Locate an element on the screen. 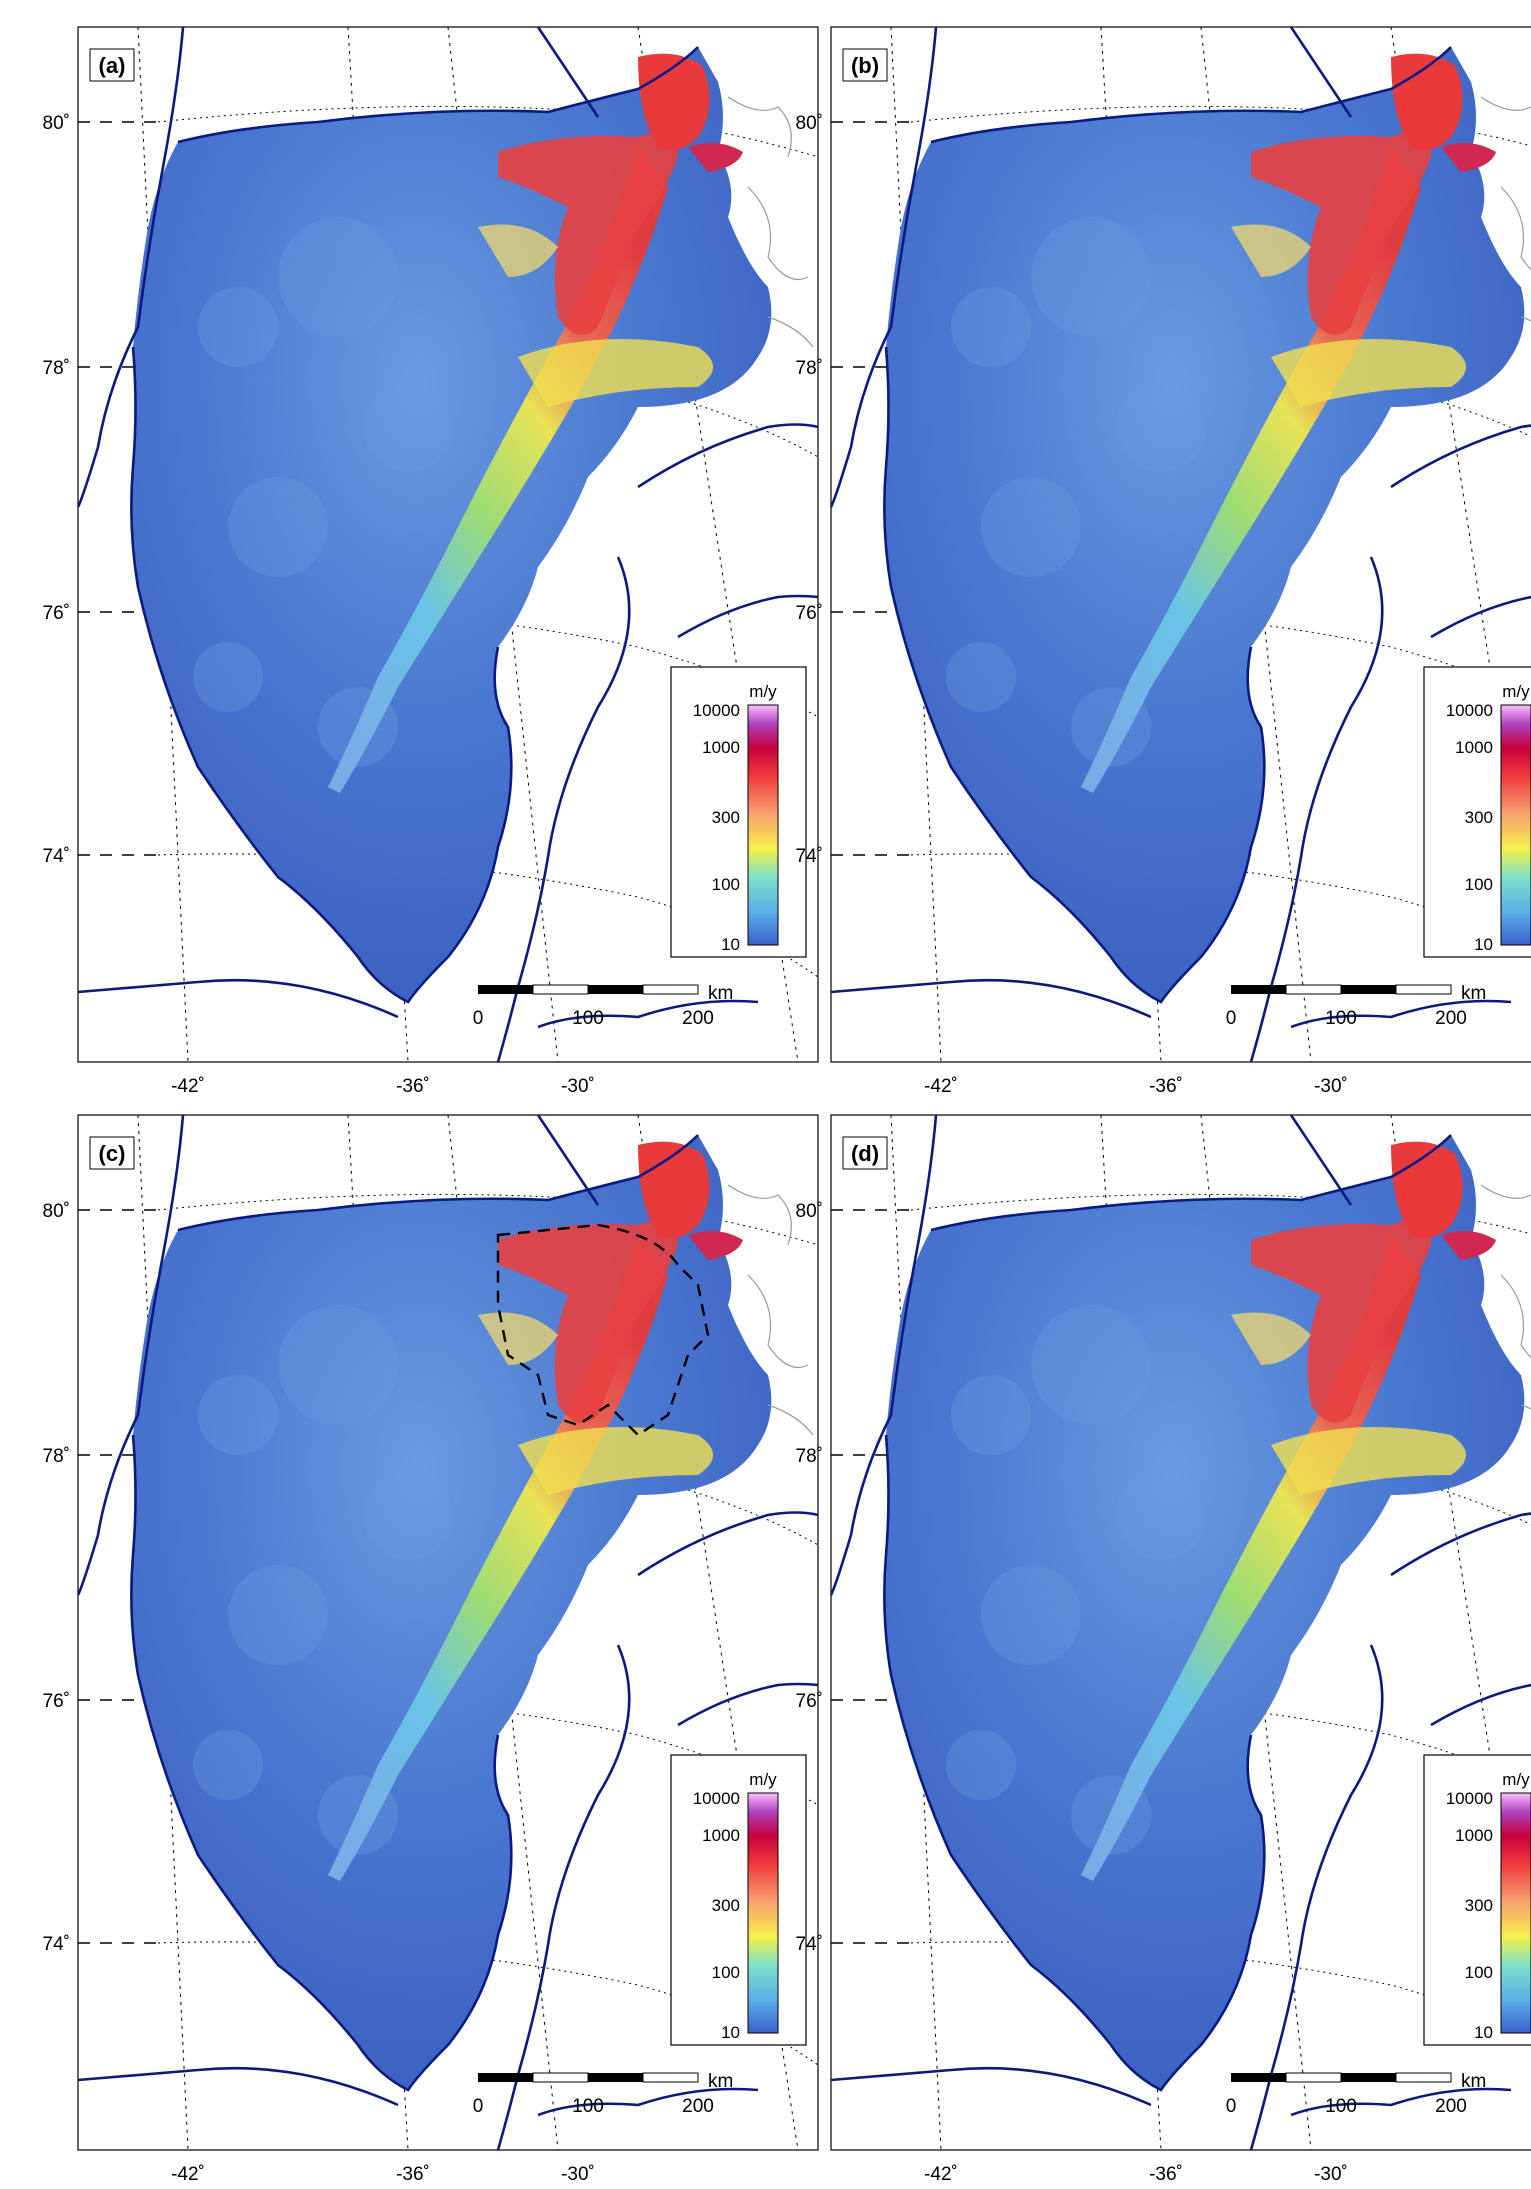 The image size is (1531, 2189). panel-label: (a) is located at coordinates (112, 65).